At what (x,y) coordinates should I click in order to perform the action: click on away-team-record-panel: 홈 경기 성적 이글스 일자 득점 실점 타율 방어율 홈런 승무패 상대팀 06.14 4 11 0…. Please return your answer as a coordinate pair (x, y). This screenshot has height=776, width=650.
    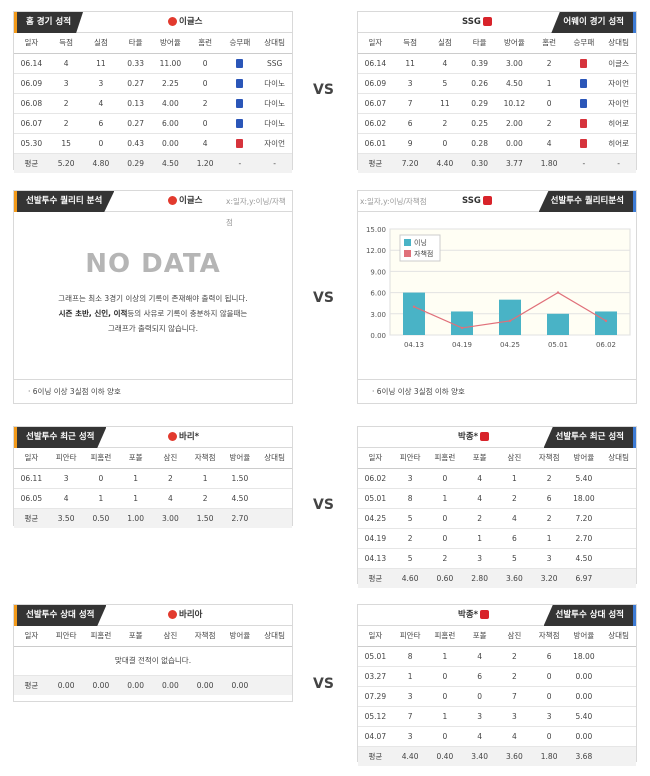
    Looking at the image, I should click on (153, 92).